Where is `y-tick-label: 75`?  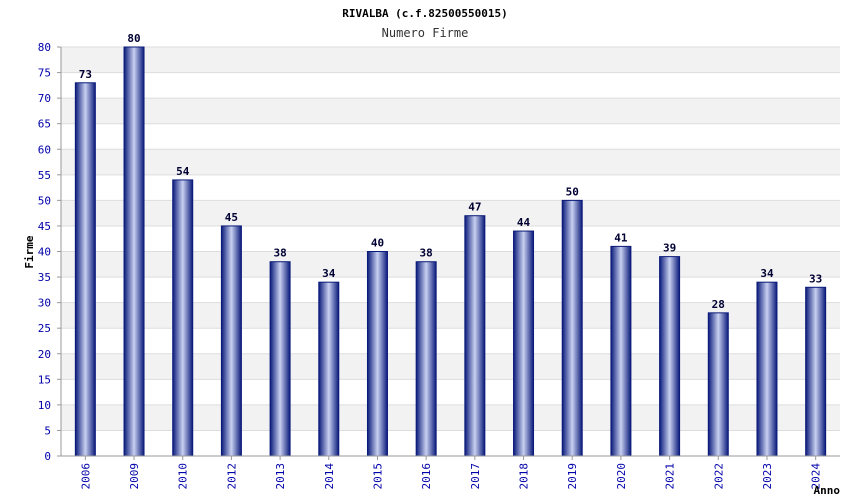 y-tick-label: 75 is located at coordinates (44, 73).